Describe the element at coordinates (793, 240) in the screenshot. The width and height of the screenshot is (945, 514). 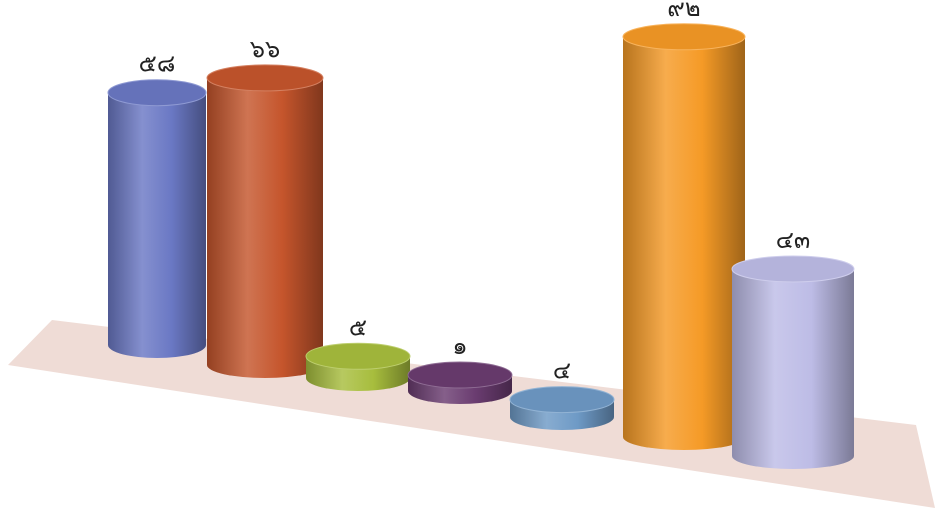
I see `data-label-7: ๔๓` at that location.